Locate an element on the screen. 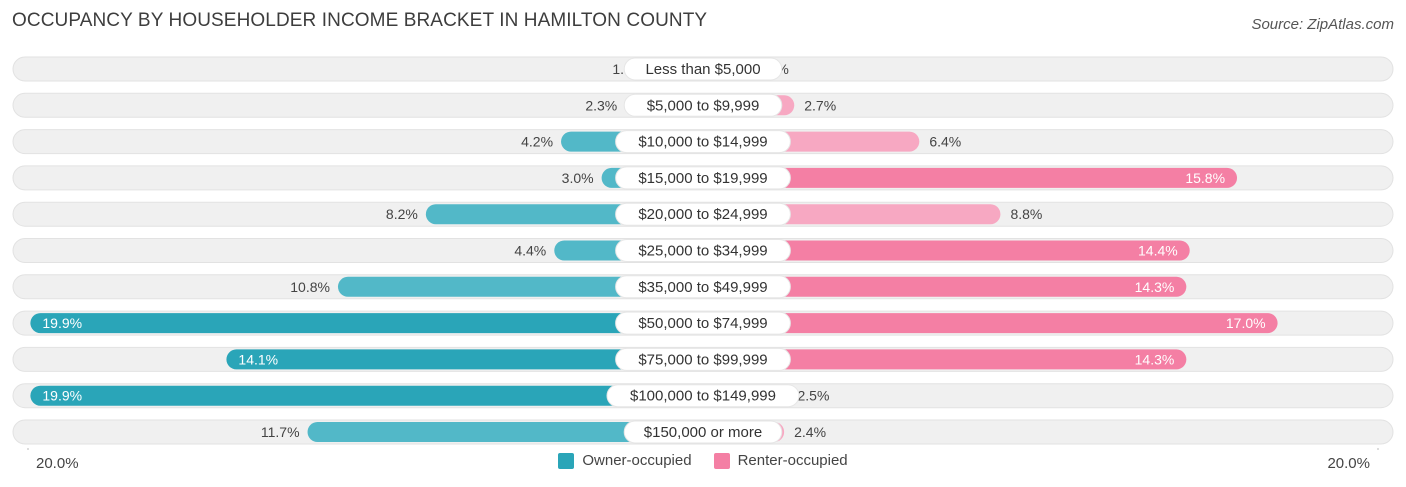 The height and width of the screenshot is (487, 1406). category-label: Less than $5,000 is located at coordinates (702, 69).